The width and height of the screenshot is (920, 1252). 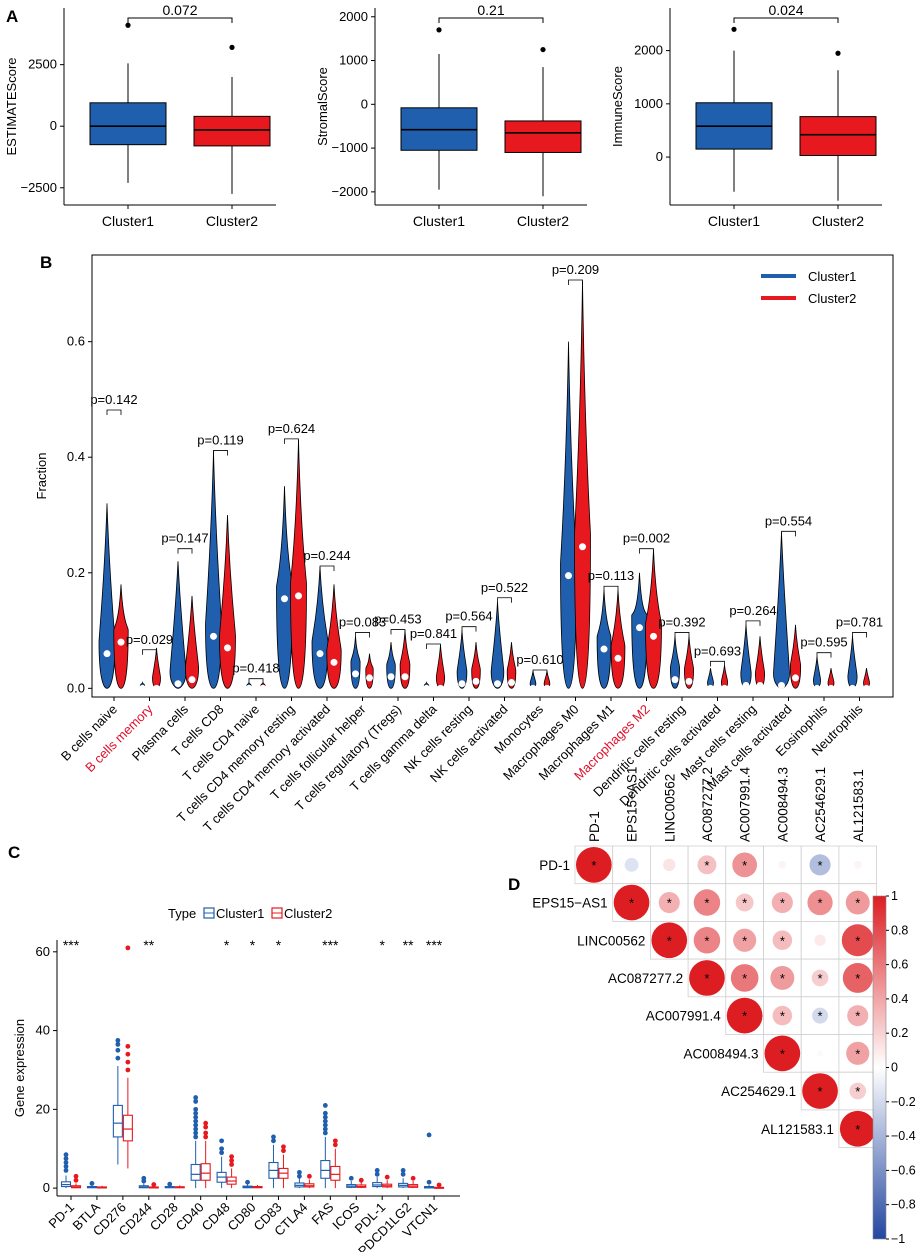 What do you see at coordinates (782, 804) in the screenshot?
I see `column-label: AC008494.3` at bounding box center [782, 804].